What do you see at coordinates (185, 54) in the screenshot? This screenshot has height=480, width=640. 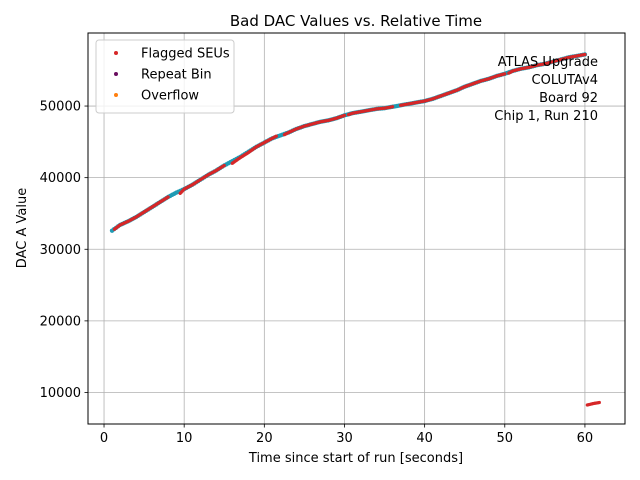 I see `legend-label: Flagged SEUs` at bounding box center [185, 54].